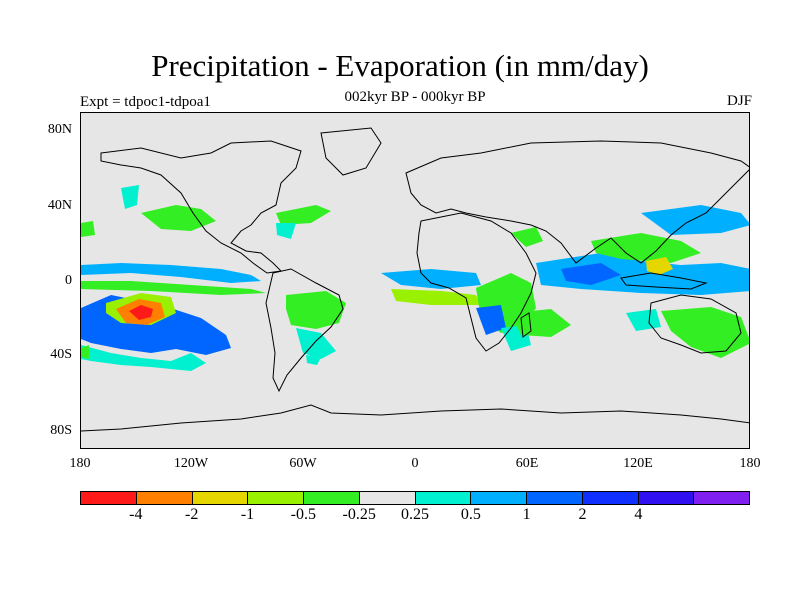  I want to click on coast-eurasia, so click(577, 202).